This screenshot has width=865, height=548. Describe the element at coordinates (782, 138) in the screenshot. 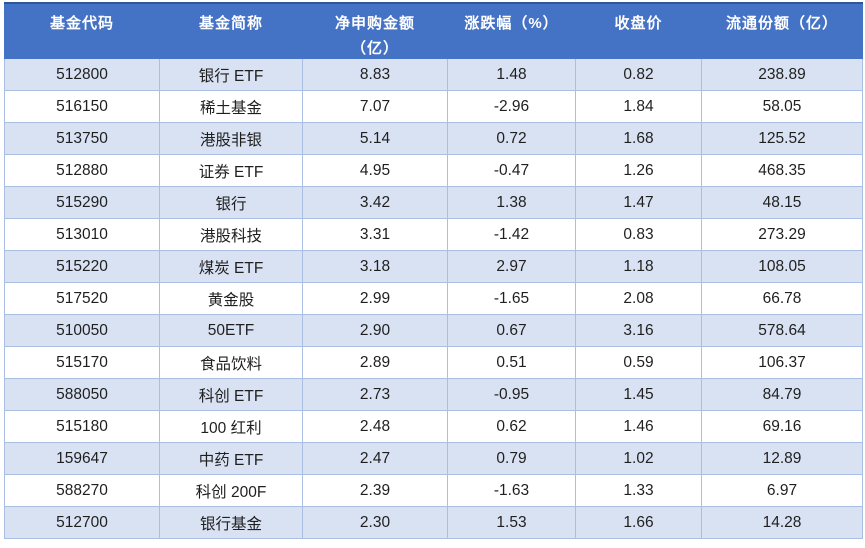

I see `cell-float-shares: 125.52` at that location.